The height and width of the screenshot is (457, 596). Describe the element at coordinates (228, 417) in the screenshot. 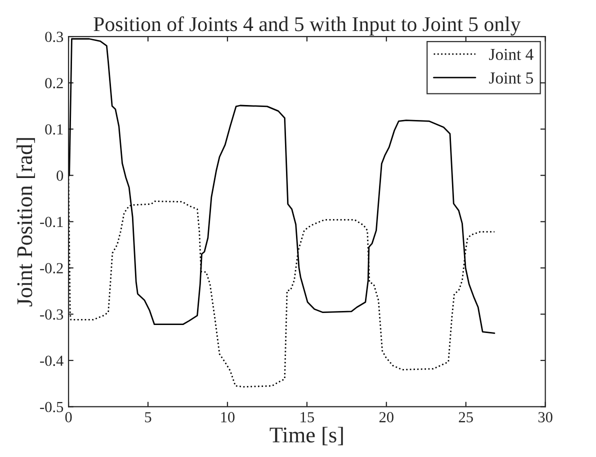

I see `x-tick-label: 10` at that location.